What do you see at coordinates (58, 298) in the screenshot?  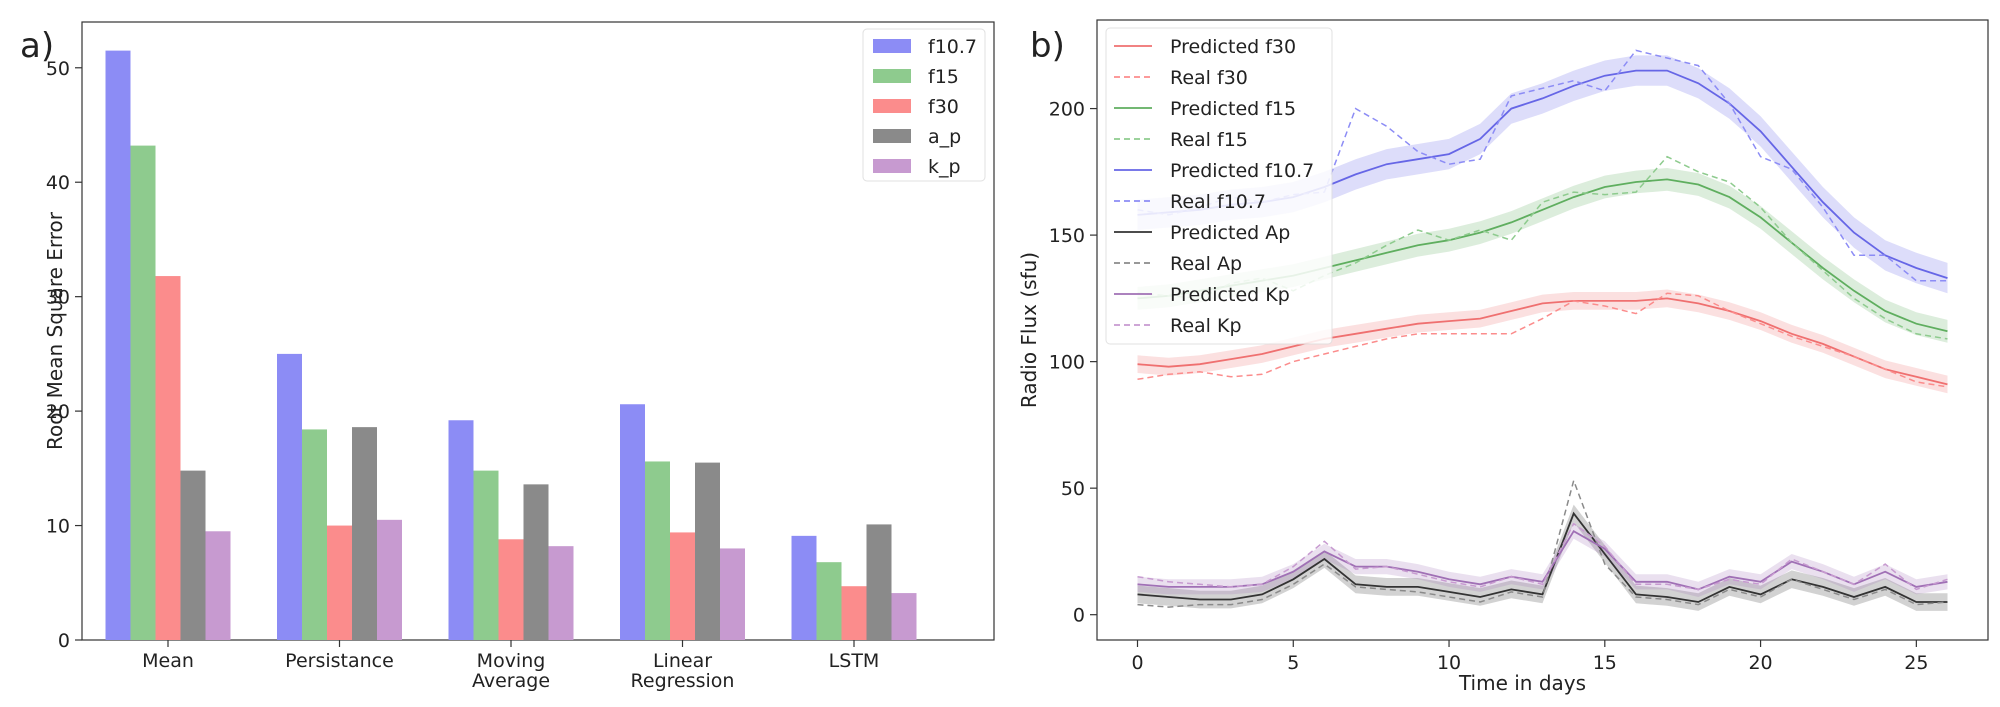 I see `y-tick-label: 30` at bounding box center [58, 298].